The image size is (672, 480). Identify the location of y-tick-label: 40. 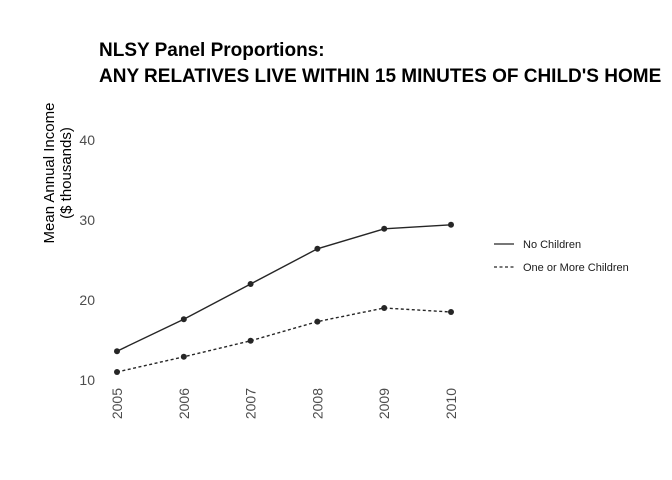
(87, 140).